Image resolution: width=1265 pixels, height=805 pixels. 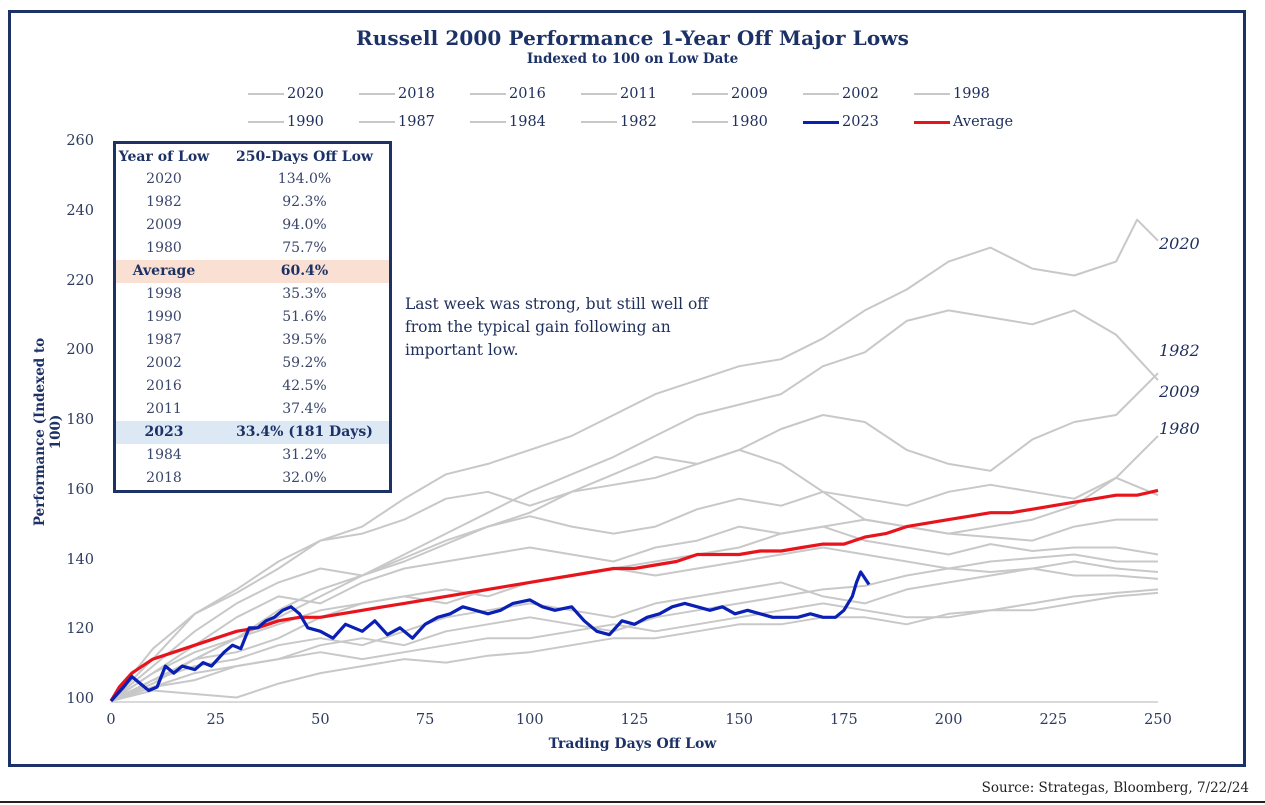 I want to click on legend-item-2020: 2020, so click(x=303, y=94).